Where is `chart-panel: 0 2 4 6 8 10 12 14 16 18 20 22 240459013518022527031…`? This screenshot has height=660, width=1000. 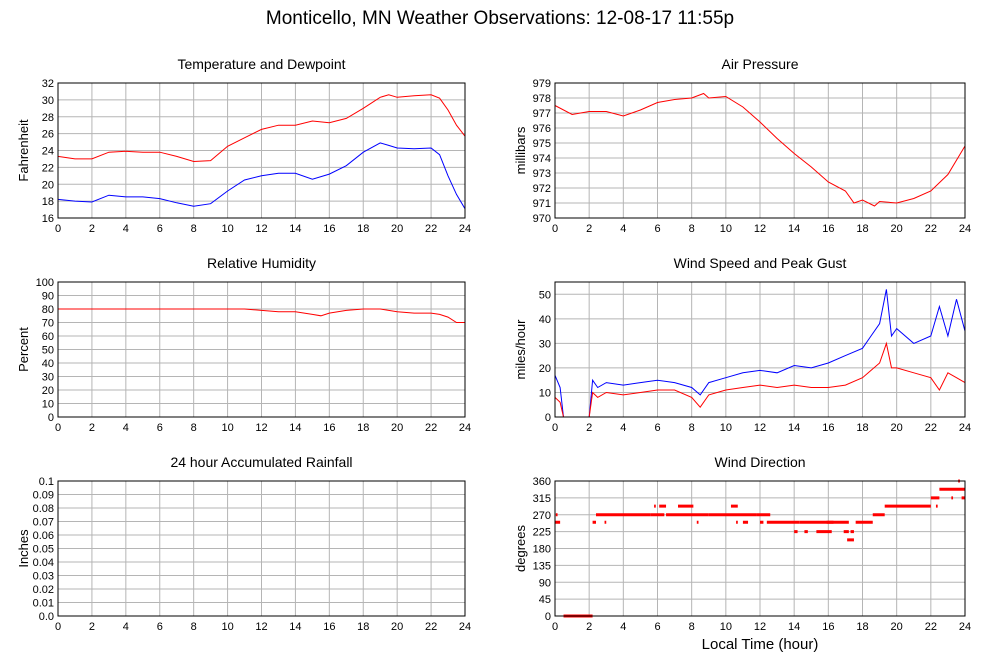 chart-panel: 0 2 4 6 8 10 12 14 16 18 20 22 240459013518022527031… is located at coordinates (742, 543).